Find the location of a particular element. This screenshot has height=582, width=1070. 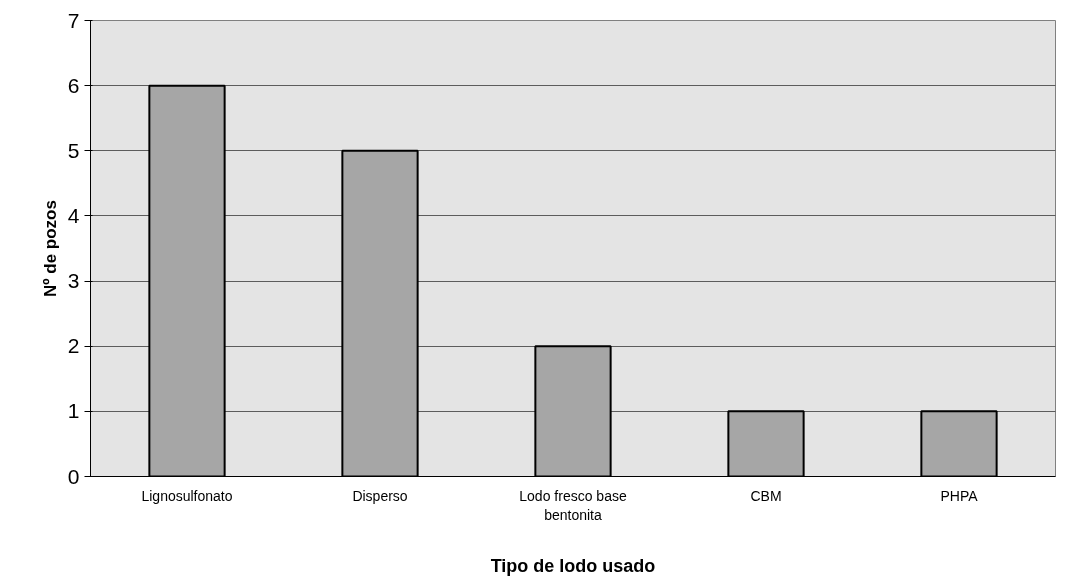

x-axis-title: Tipo de lodo usado is located at coordinates (573, 565).